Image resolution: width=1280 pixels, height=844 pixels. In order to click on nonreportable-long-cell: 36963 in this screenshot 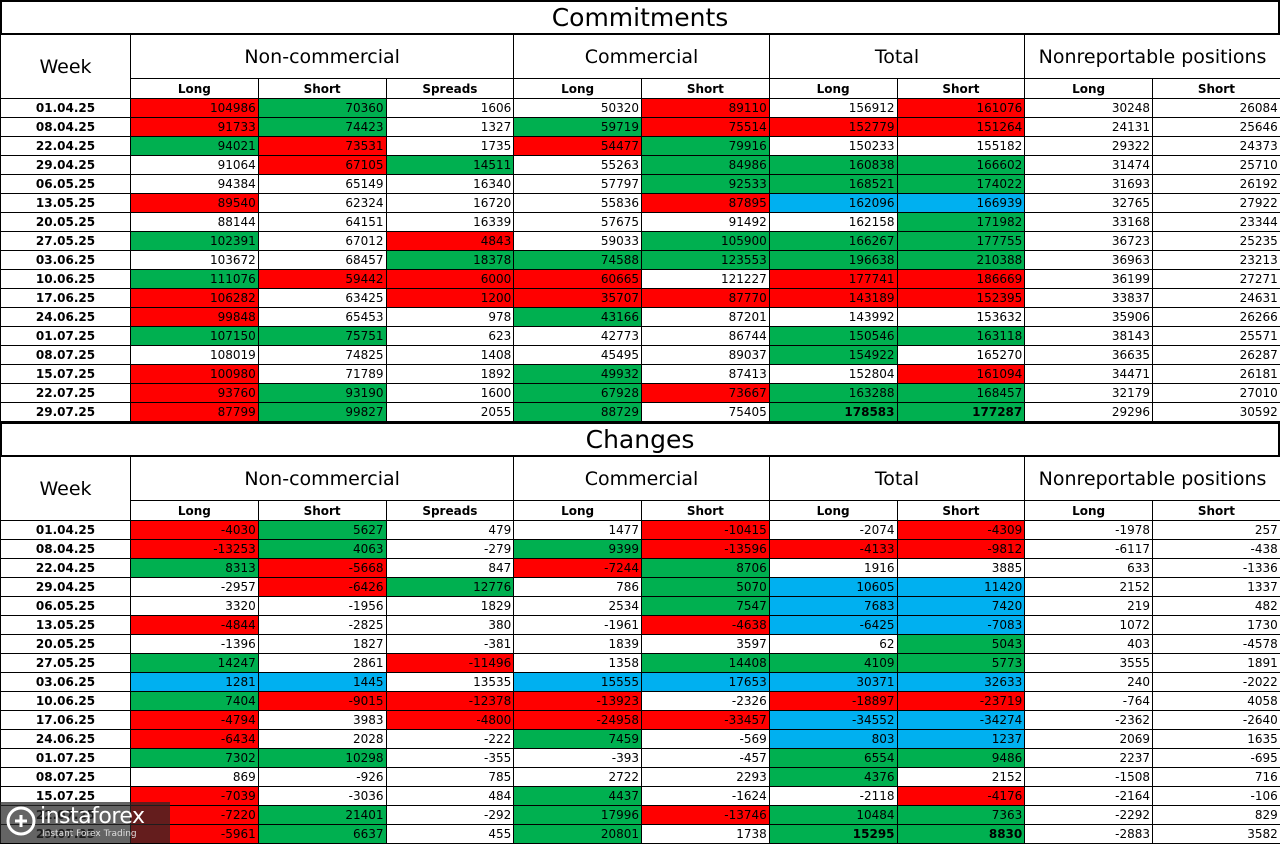, I will do `click(1089, 260)`.